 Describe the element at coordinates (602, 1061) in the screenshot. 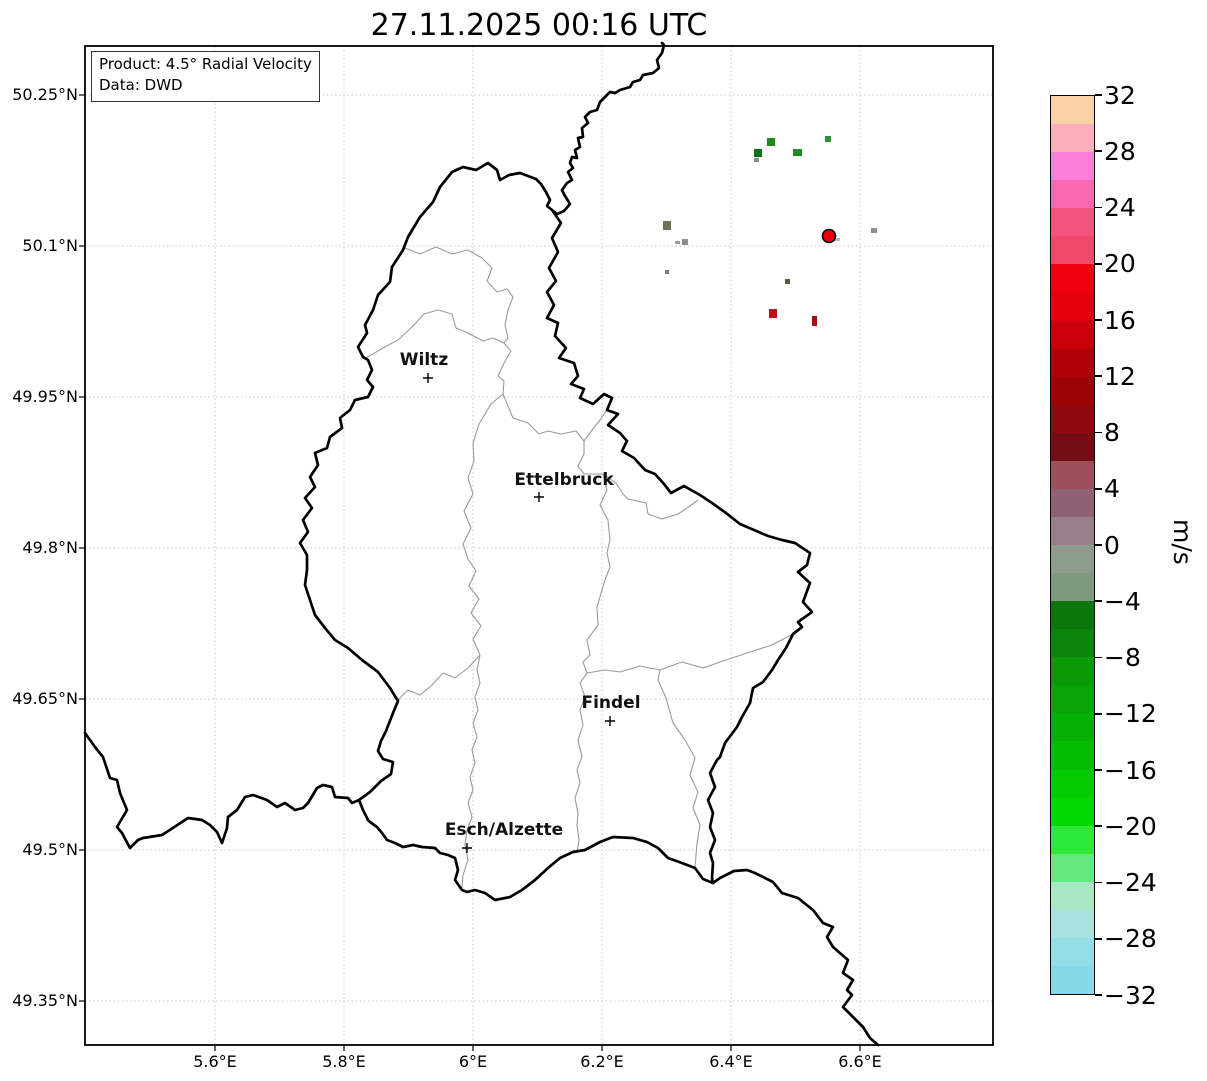

I see `x-tick-label: 6.2°E` at that location.